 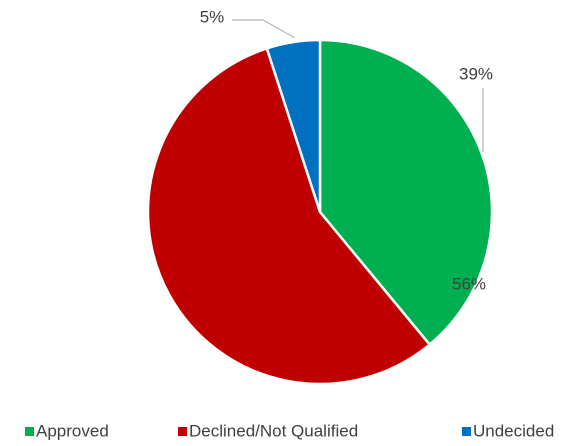 I want to click on leader-line, so click(x=264, y=29).